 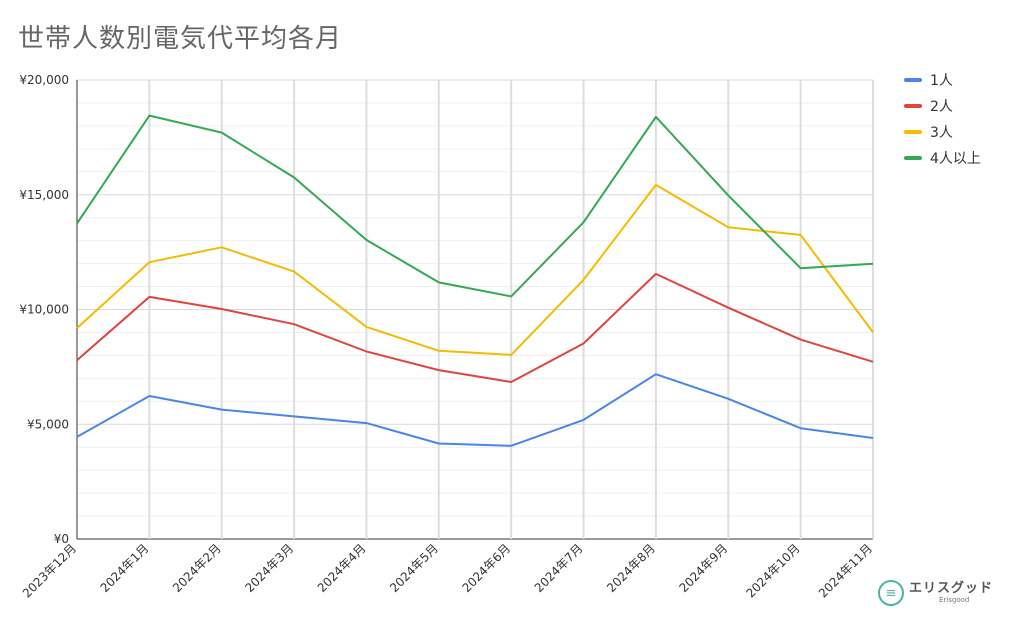 What do you see at coordinates (631, 568) in the screenshot?
I see `x-tick-label: 2024年8月` at bounding box center [631, 568].